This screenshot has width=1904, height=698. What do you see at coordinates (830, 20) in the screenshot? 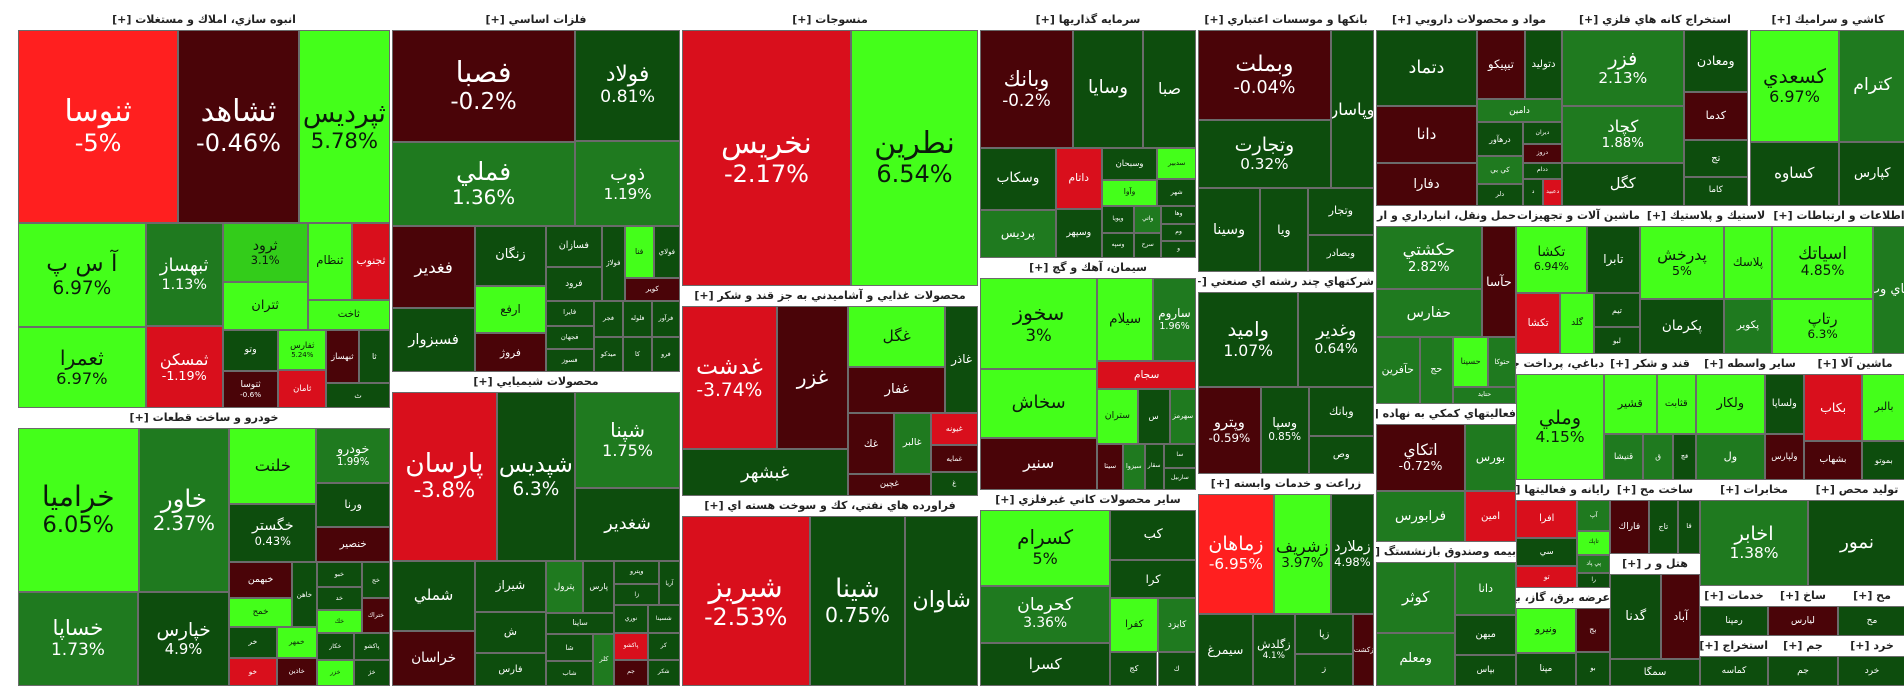
I see `sector-title: منسوجات [+]` at bounding box center [830, 20].